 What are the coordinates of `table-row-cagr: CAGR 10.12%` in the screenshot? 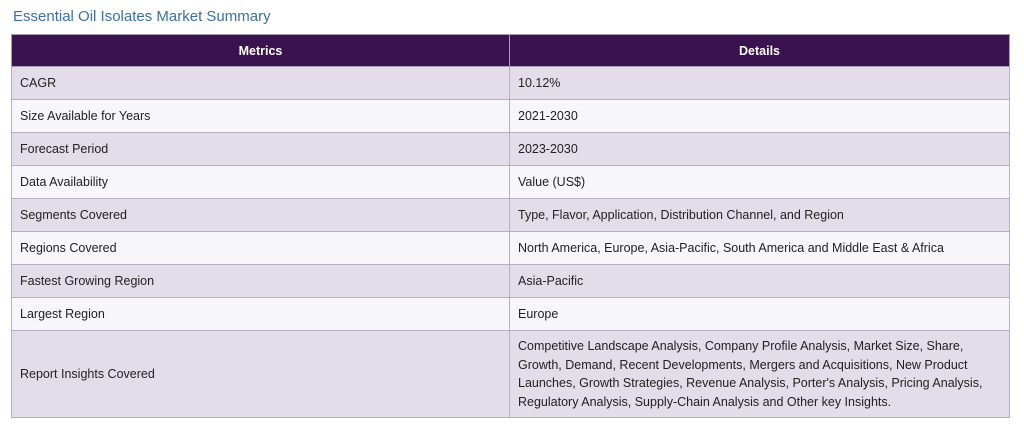 It's located at (510, 83).